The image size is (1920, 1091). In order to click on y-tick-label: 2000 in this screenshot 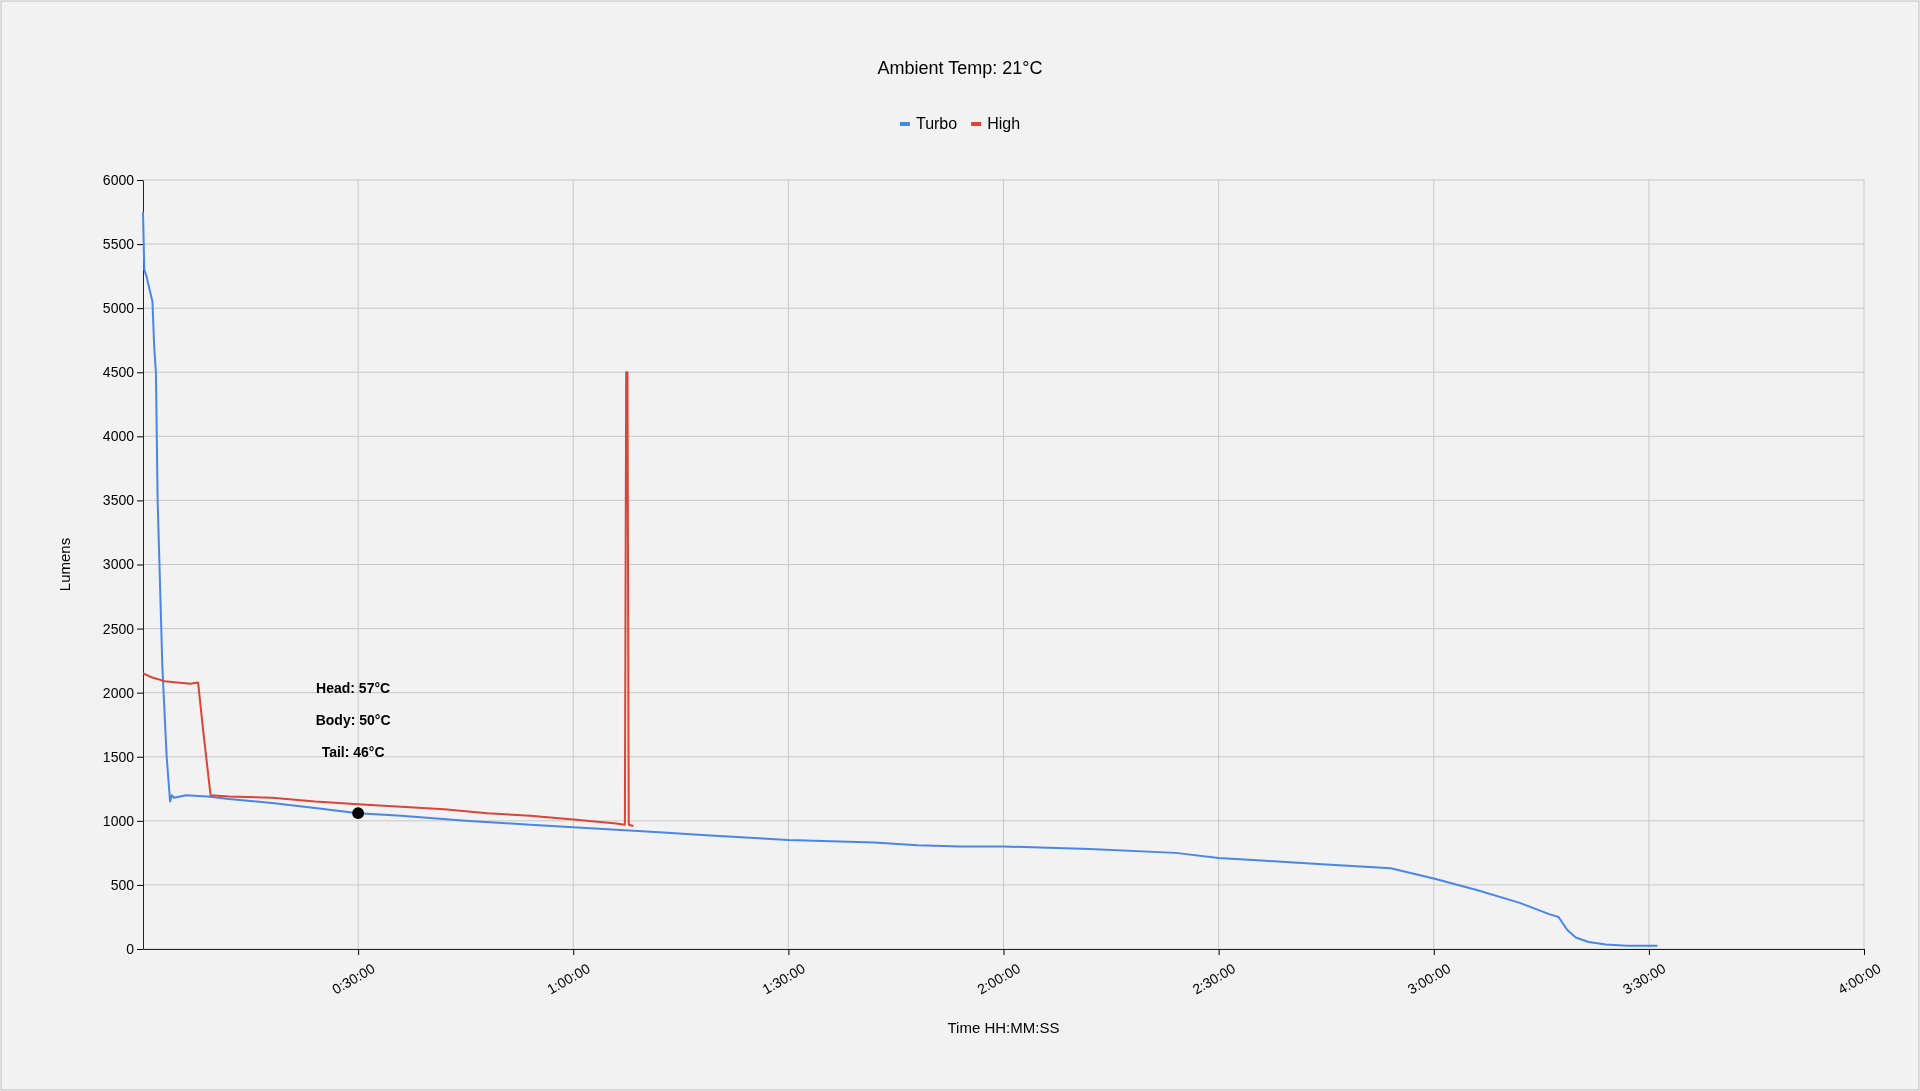, I will do `click(118, 692)`.